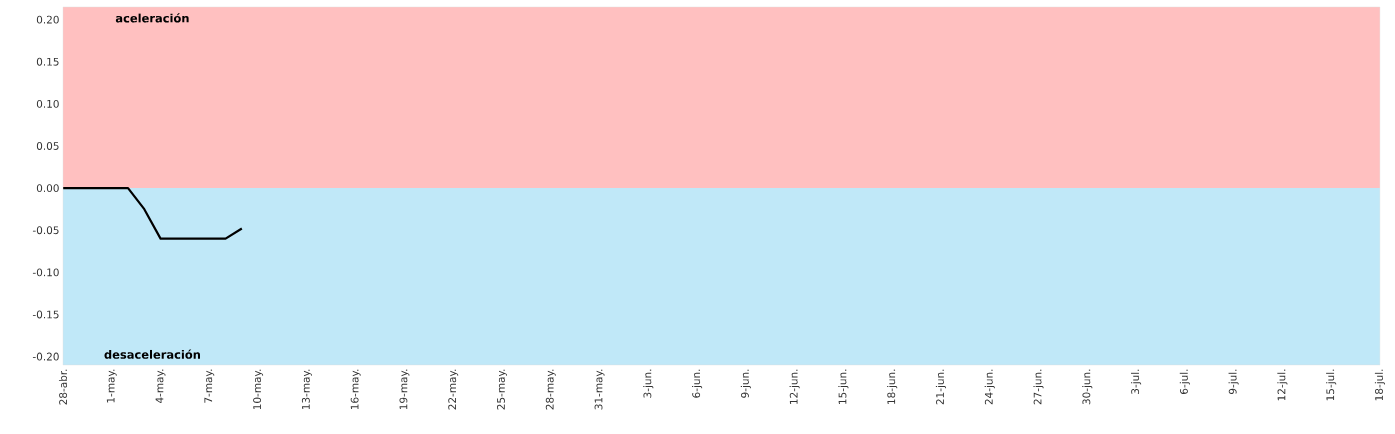  Describe the element at coordinates (209, 386) in the screenshot. I see `x-tick-label: 7-may.` at that location.